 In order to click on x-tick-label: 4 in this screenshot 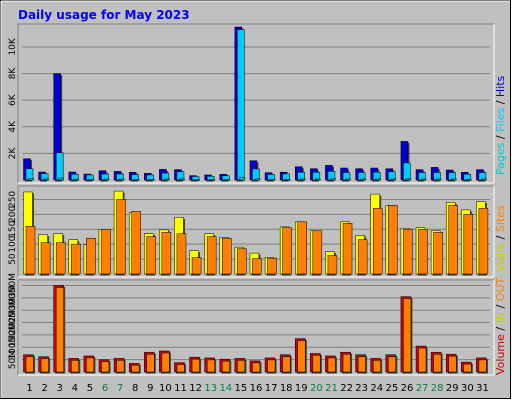, I will do `click(75, 388)`.